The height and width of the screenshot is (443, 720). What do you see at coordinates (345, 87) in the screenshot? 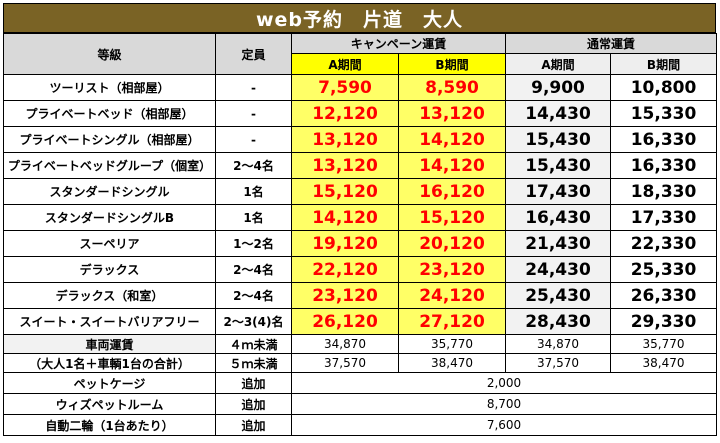
I see `campaign-a-price: 7,590` at bounding box center [345, 87].